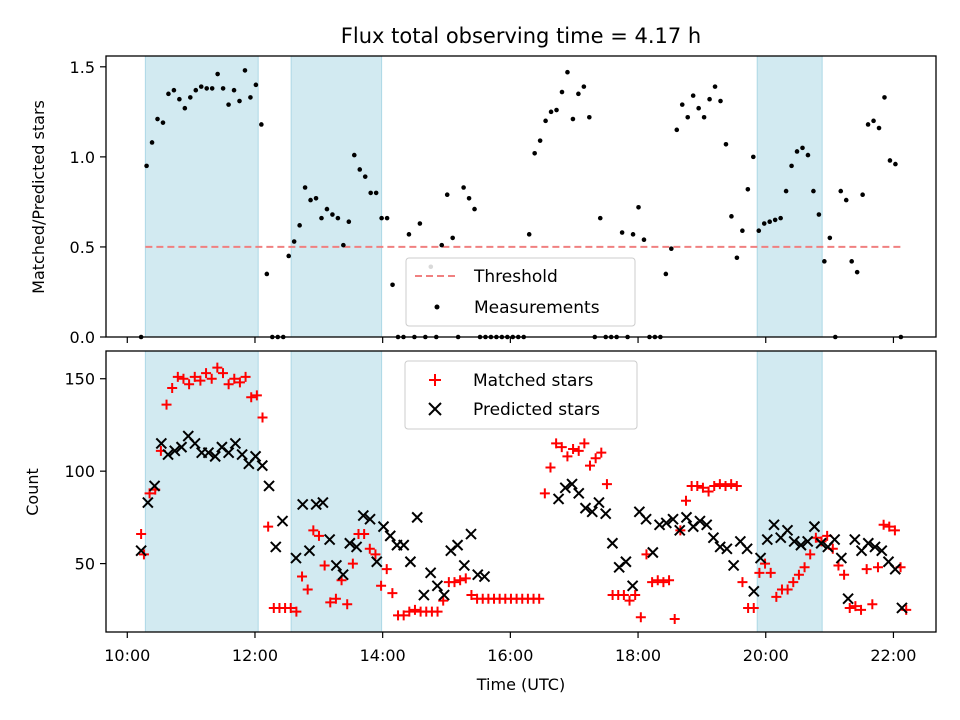  I want to click on bottom-legend-box, so click(521, 395).